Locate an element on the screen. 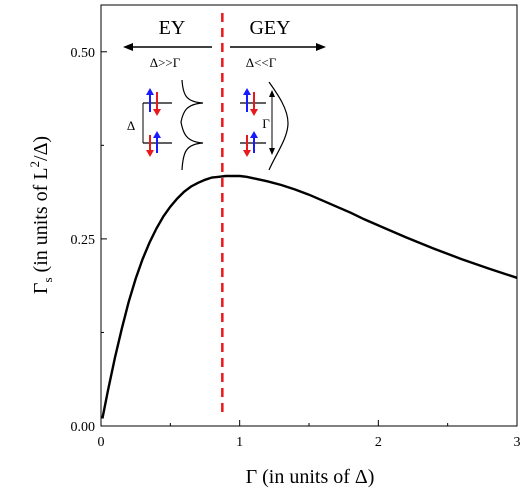 This screenshot has width=522, height=496. inset-gey-levels: Γ is located at coordinates (264, 126).